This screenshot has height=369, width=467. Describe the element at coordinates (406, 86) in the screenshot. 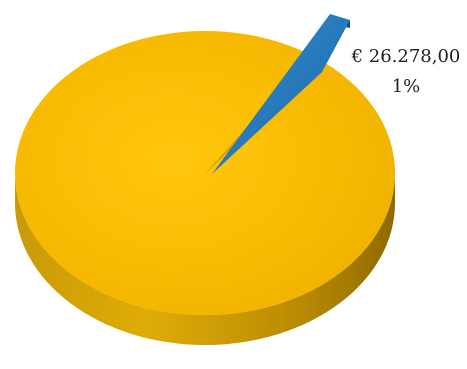

I see `slice-percent-label: 1%` at that location.